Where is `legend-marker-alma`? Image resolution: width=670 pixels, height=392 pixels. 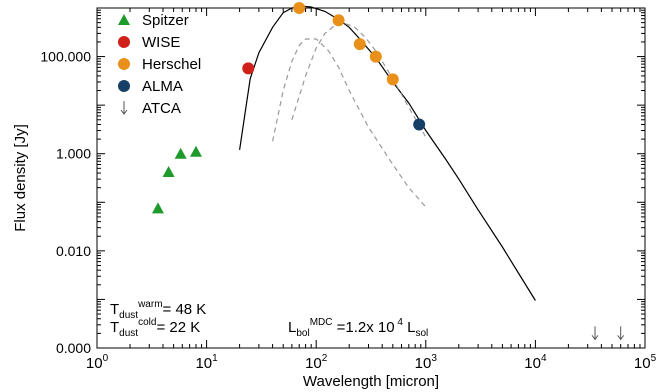 legend-marker-alma is located at coordinates (124, 86).